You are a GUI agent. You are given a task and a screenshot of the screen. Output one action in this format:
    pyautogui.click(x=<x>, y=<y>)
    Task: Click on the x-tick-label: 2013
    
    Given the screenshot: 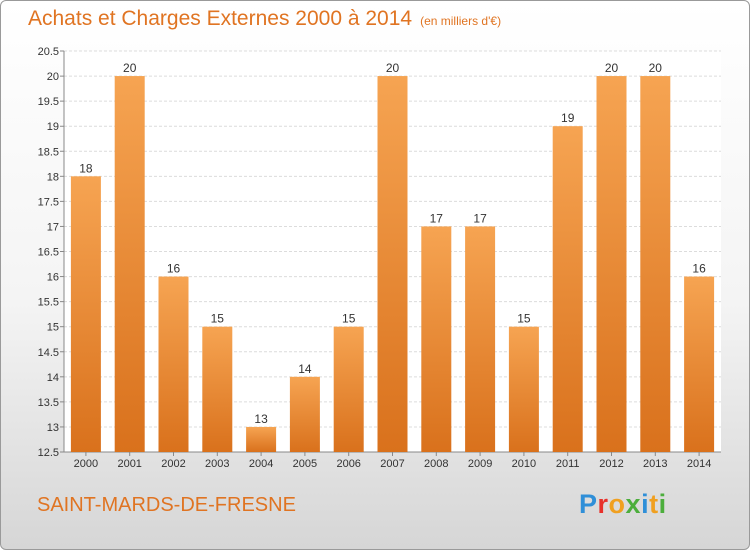 What is the action you would take?
    pyautogui.click(x=655, y=464)
    